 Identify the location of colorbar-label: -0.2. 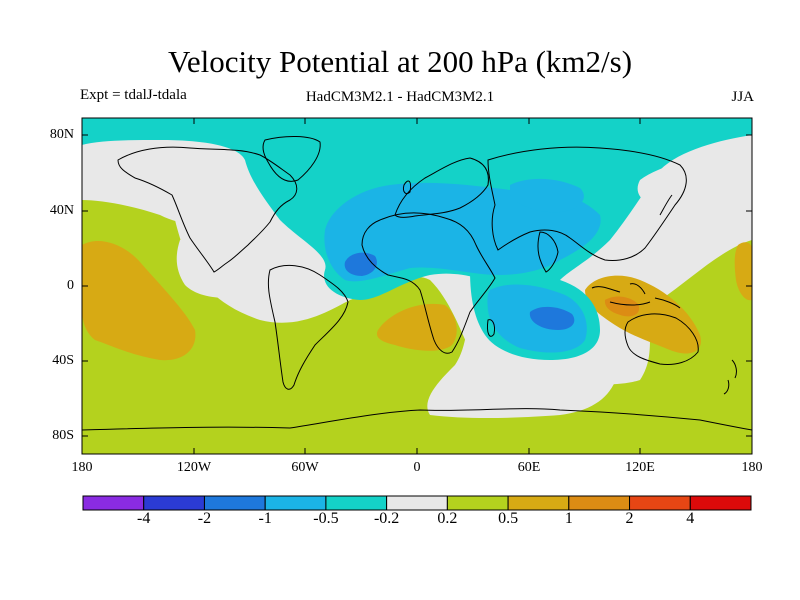
(386, 518).